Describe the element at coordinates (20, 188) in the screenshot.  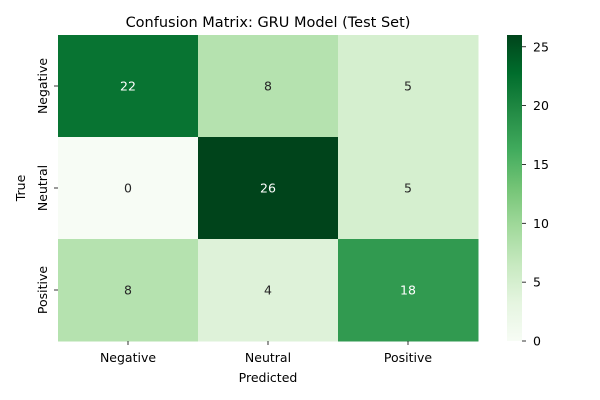
I see `y-axis-label: True` at that location.